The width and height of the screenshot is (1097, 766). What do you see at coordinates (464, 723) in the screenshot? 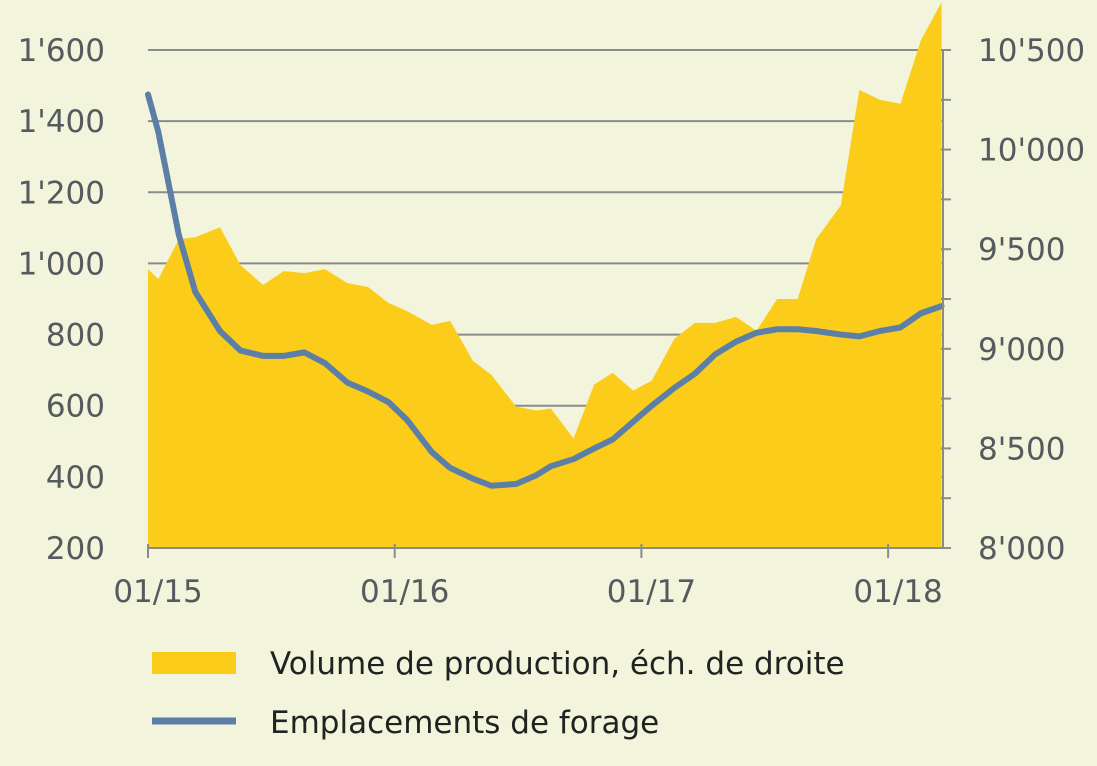
I see `legend-label-drilling: Emplacements de forage` at bounding box center [464, 723].